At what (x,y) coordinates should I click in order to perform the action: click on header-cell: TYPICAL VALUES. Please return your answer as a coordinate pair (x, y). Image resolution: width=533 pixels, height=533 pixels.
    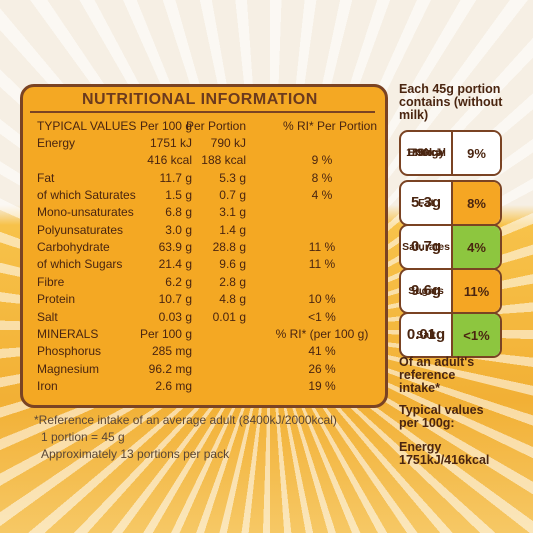
    Looking at the image, I should click on (87, 126).